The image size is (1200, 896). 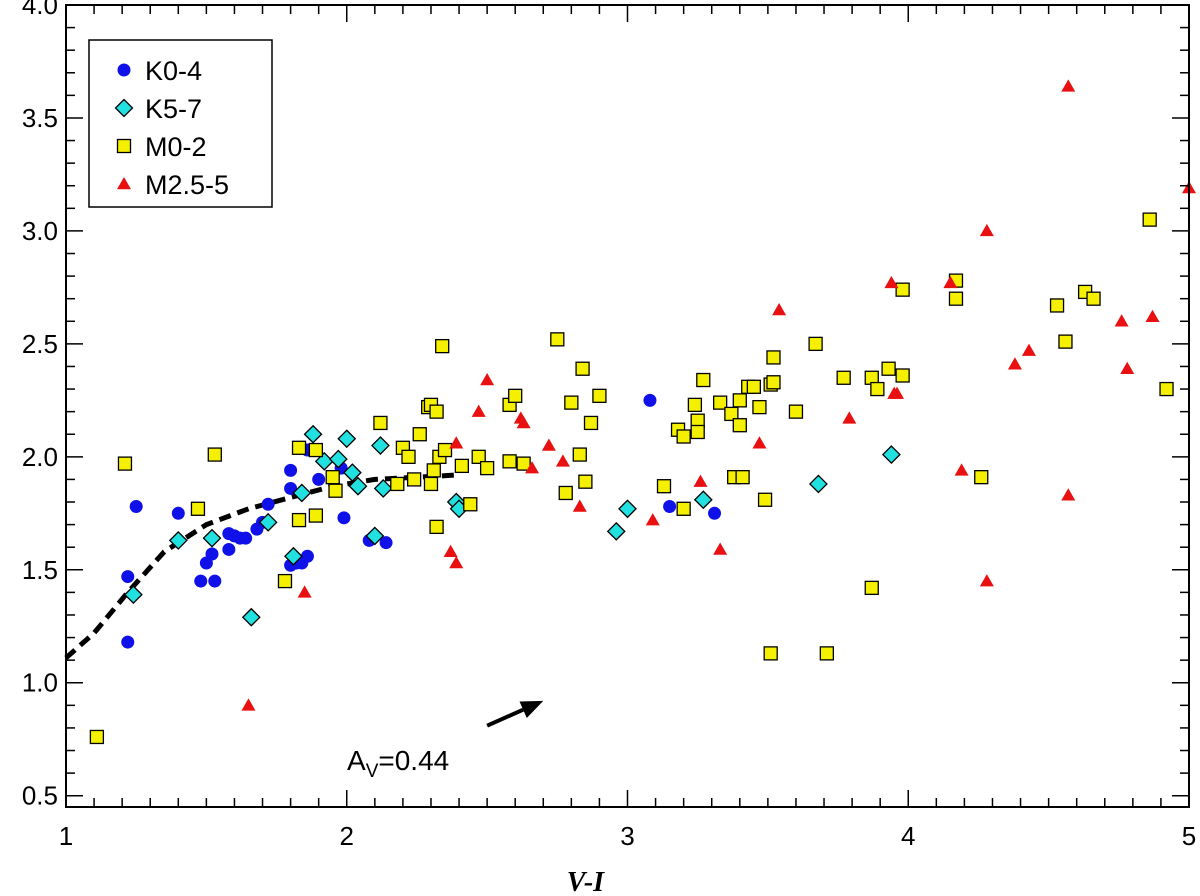 I want to click on legend-label-k5-7: K5-7, so click(x=173, y=109).